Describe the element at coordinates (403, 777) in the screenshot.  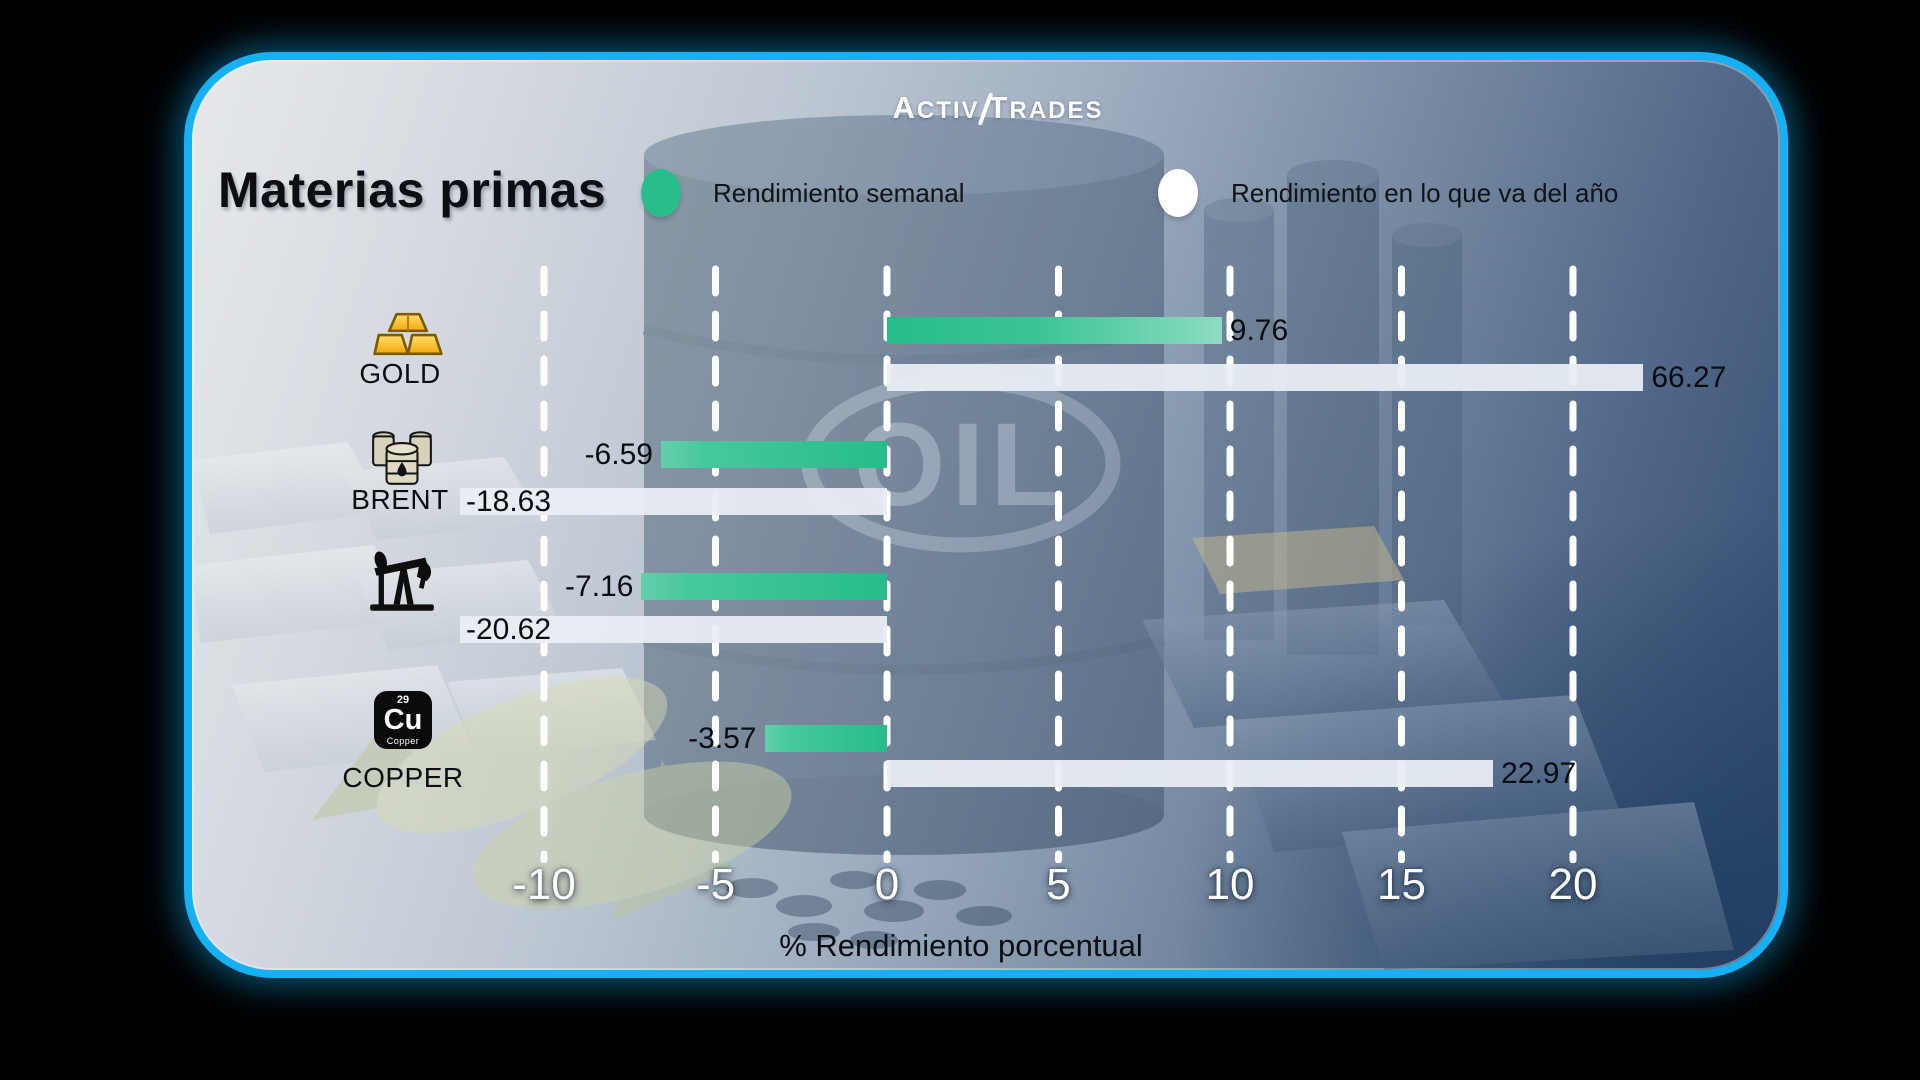
I see `row-label-copper: COPPER` at that location.